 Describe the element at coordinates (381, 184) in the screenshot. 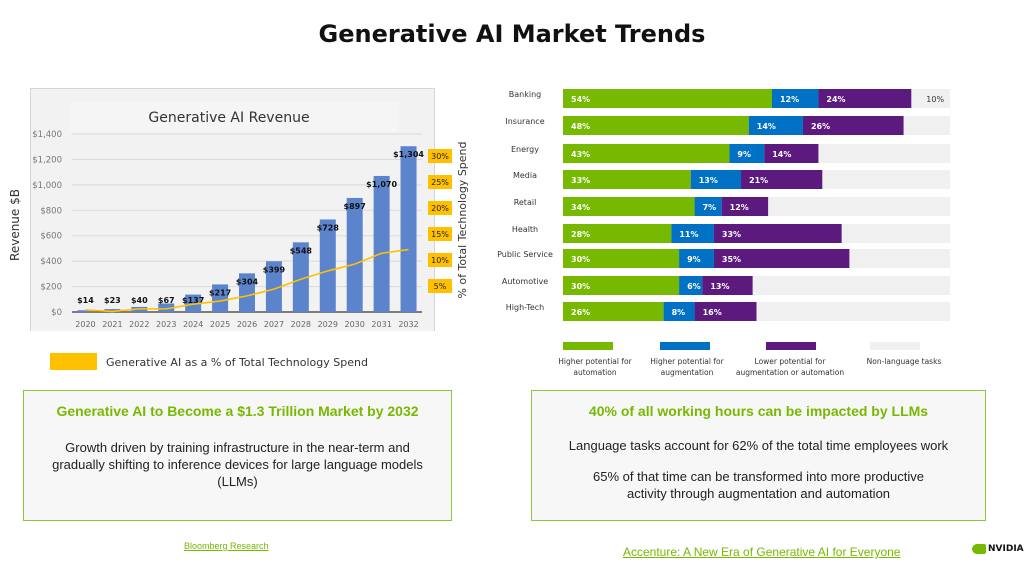

I see `bar-value-label: $1,070` at that location.